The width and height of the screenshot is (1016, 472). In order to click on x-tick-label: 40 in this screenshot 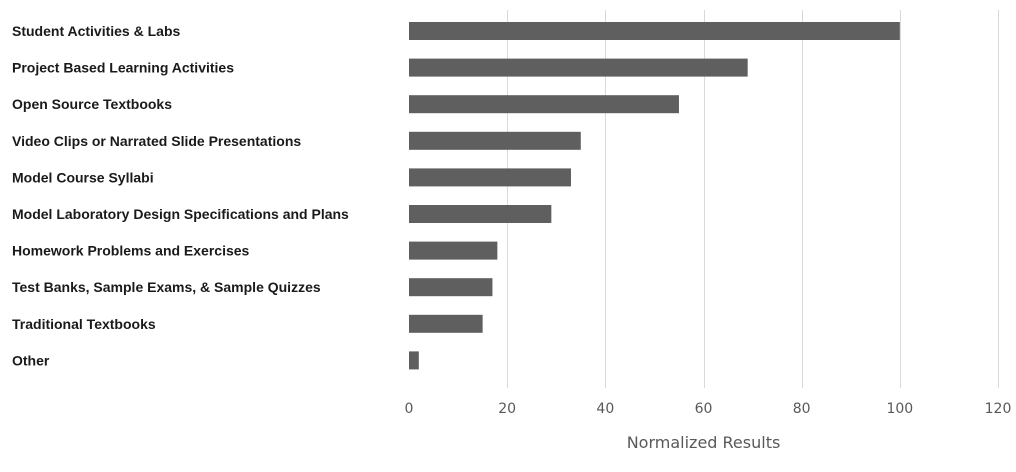, I will do `click(605, 409)`.